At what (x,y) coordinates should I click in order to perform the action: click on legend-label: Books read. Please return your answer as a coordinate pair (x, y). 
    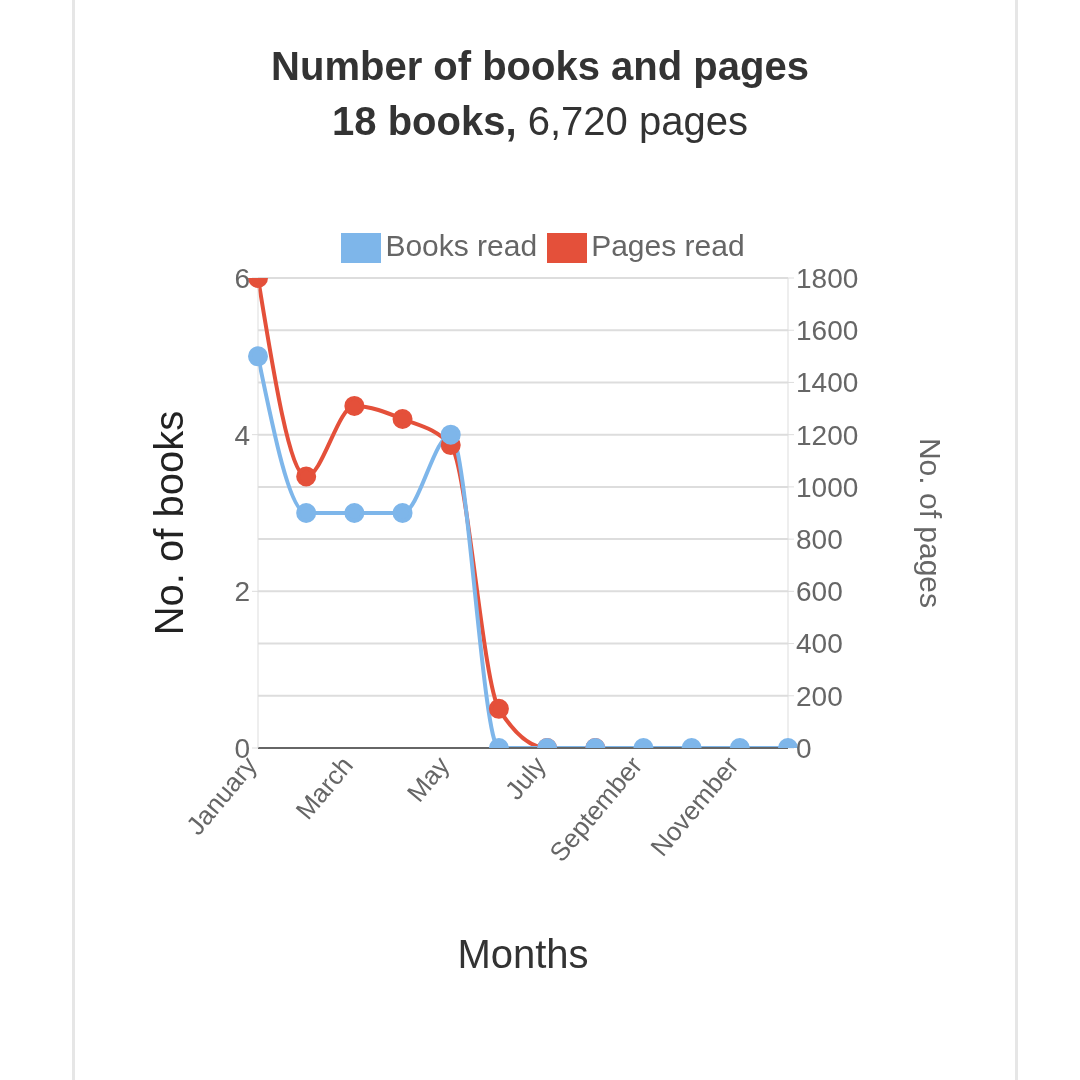
    Looking at the image, I should click on (461, 245).